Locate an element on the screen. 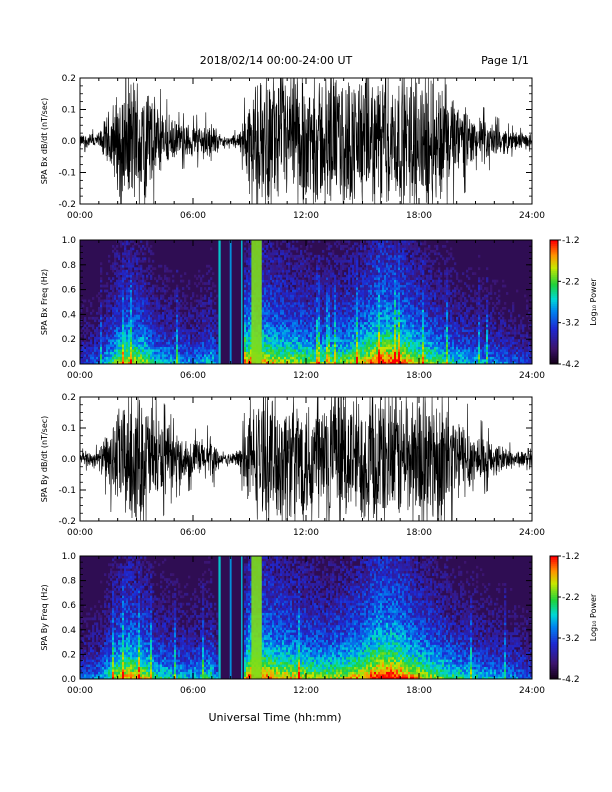  page-number: Page 1/1 is located at coordinates (505, 60).